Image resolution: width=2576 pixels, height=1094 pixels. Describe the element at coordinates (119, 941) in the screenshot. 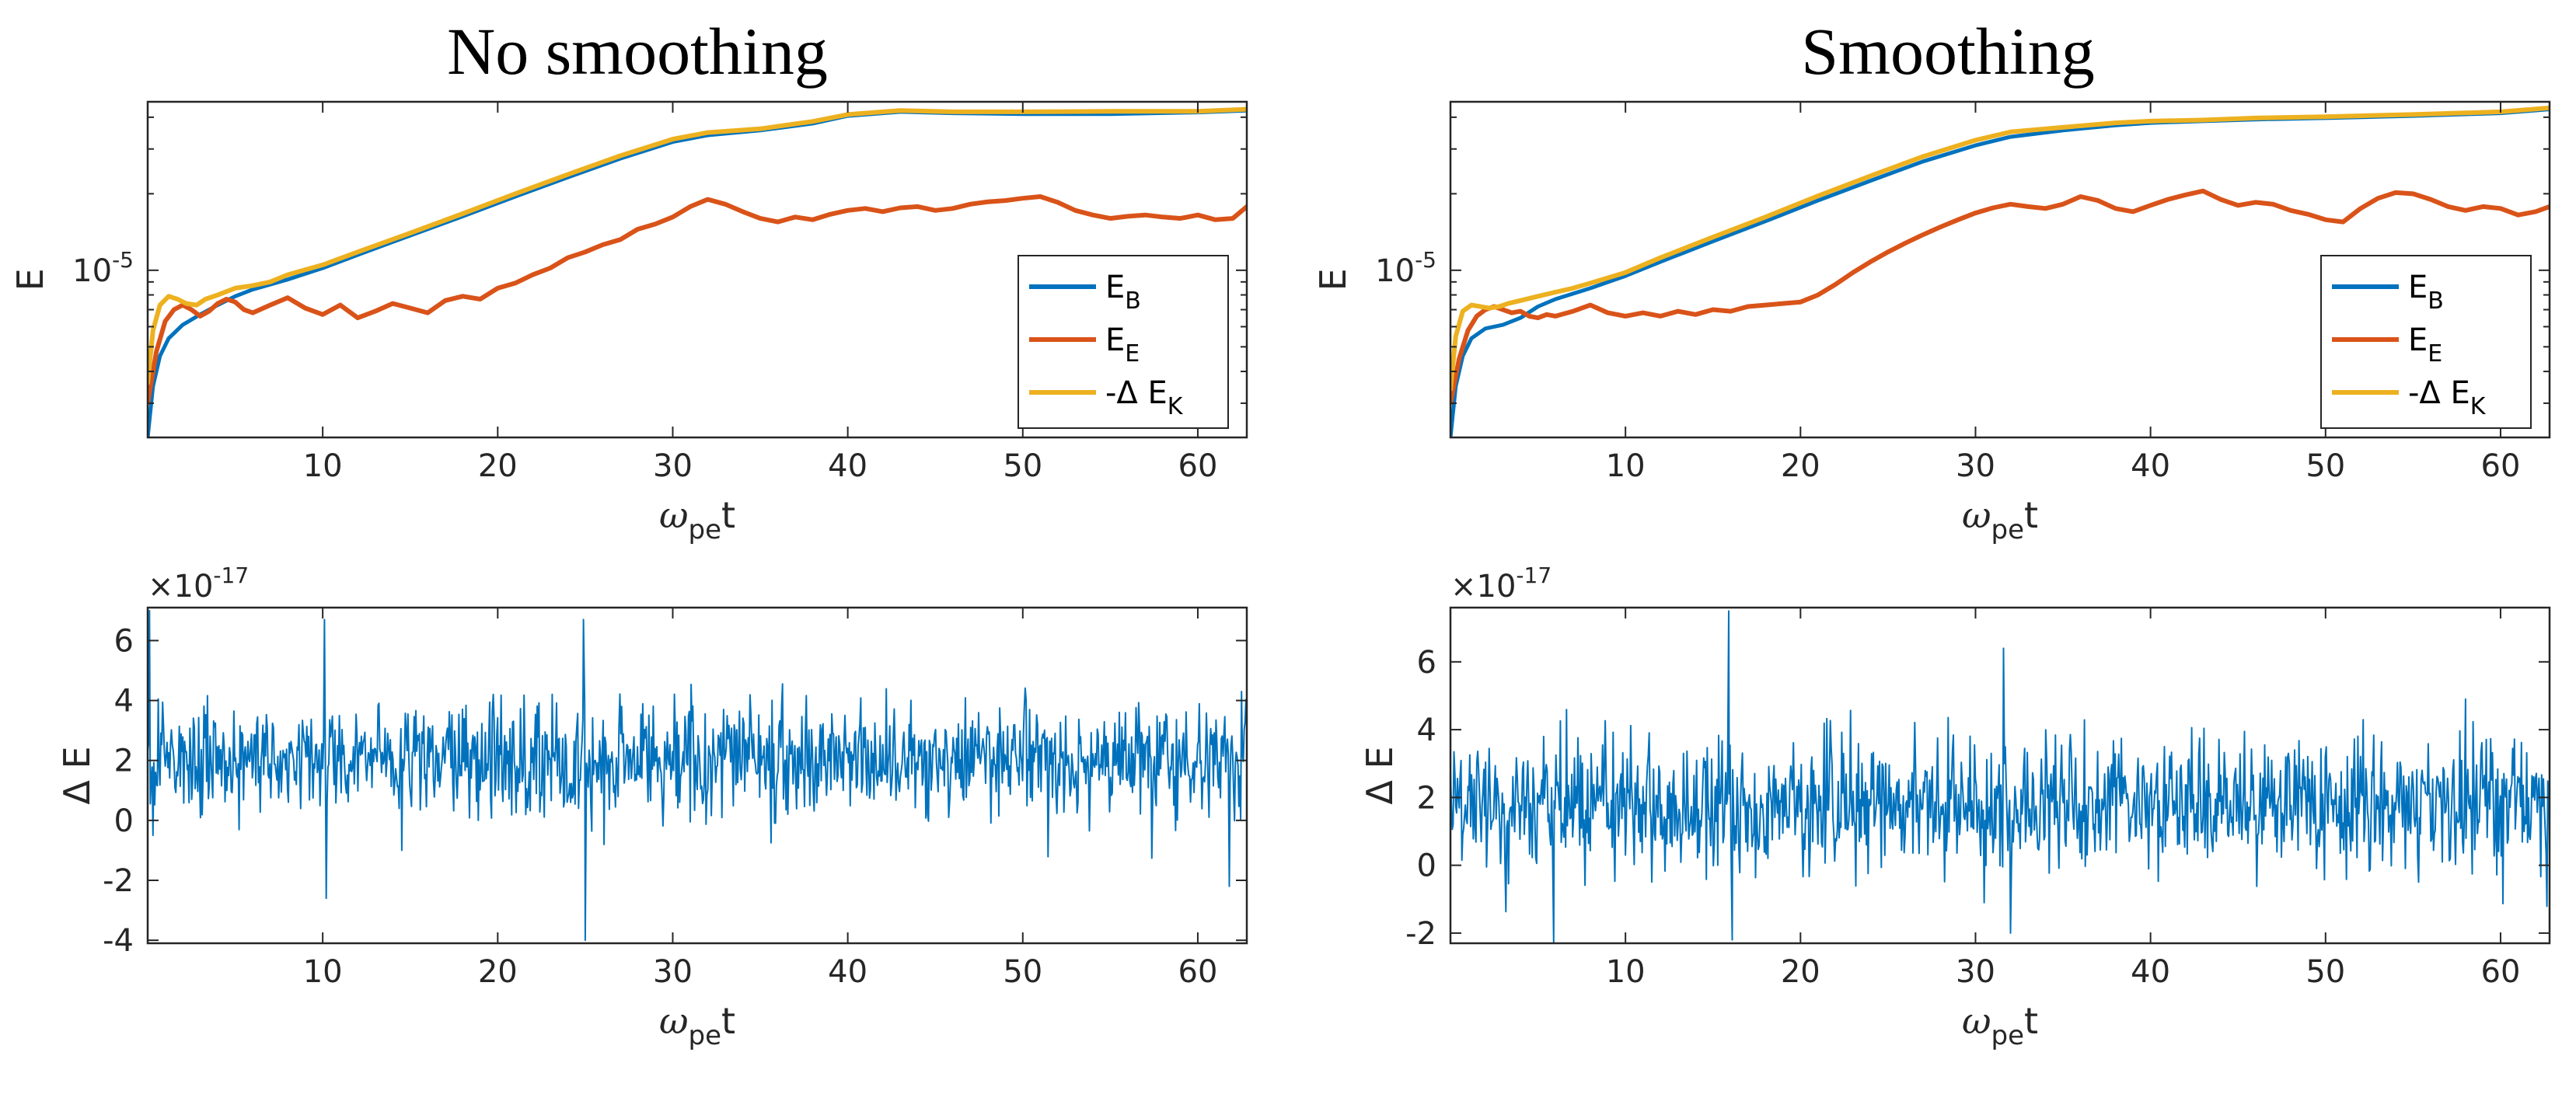

I see `y-tick-label: -4` at that location.